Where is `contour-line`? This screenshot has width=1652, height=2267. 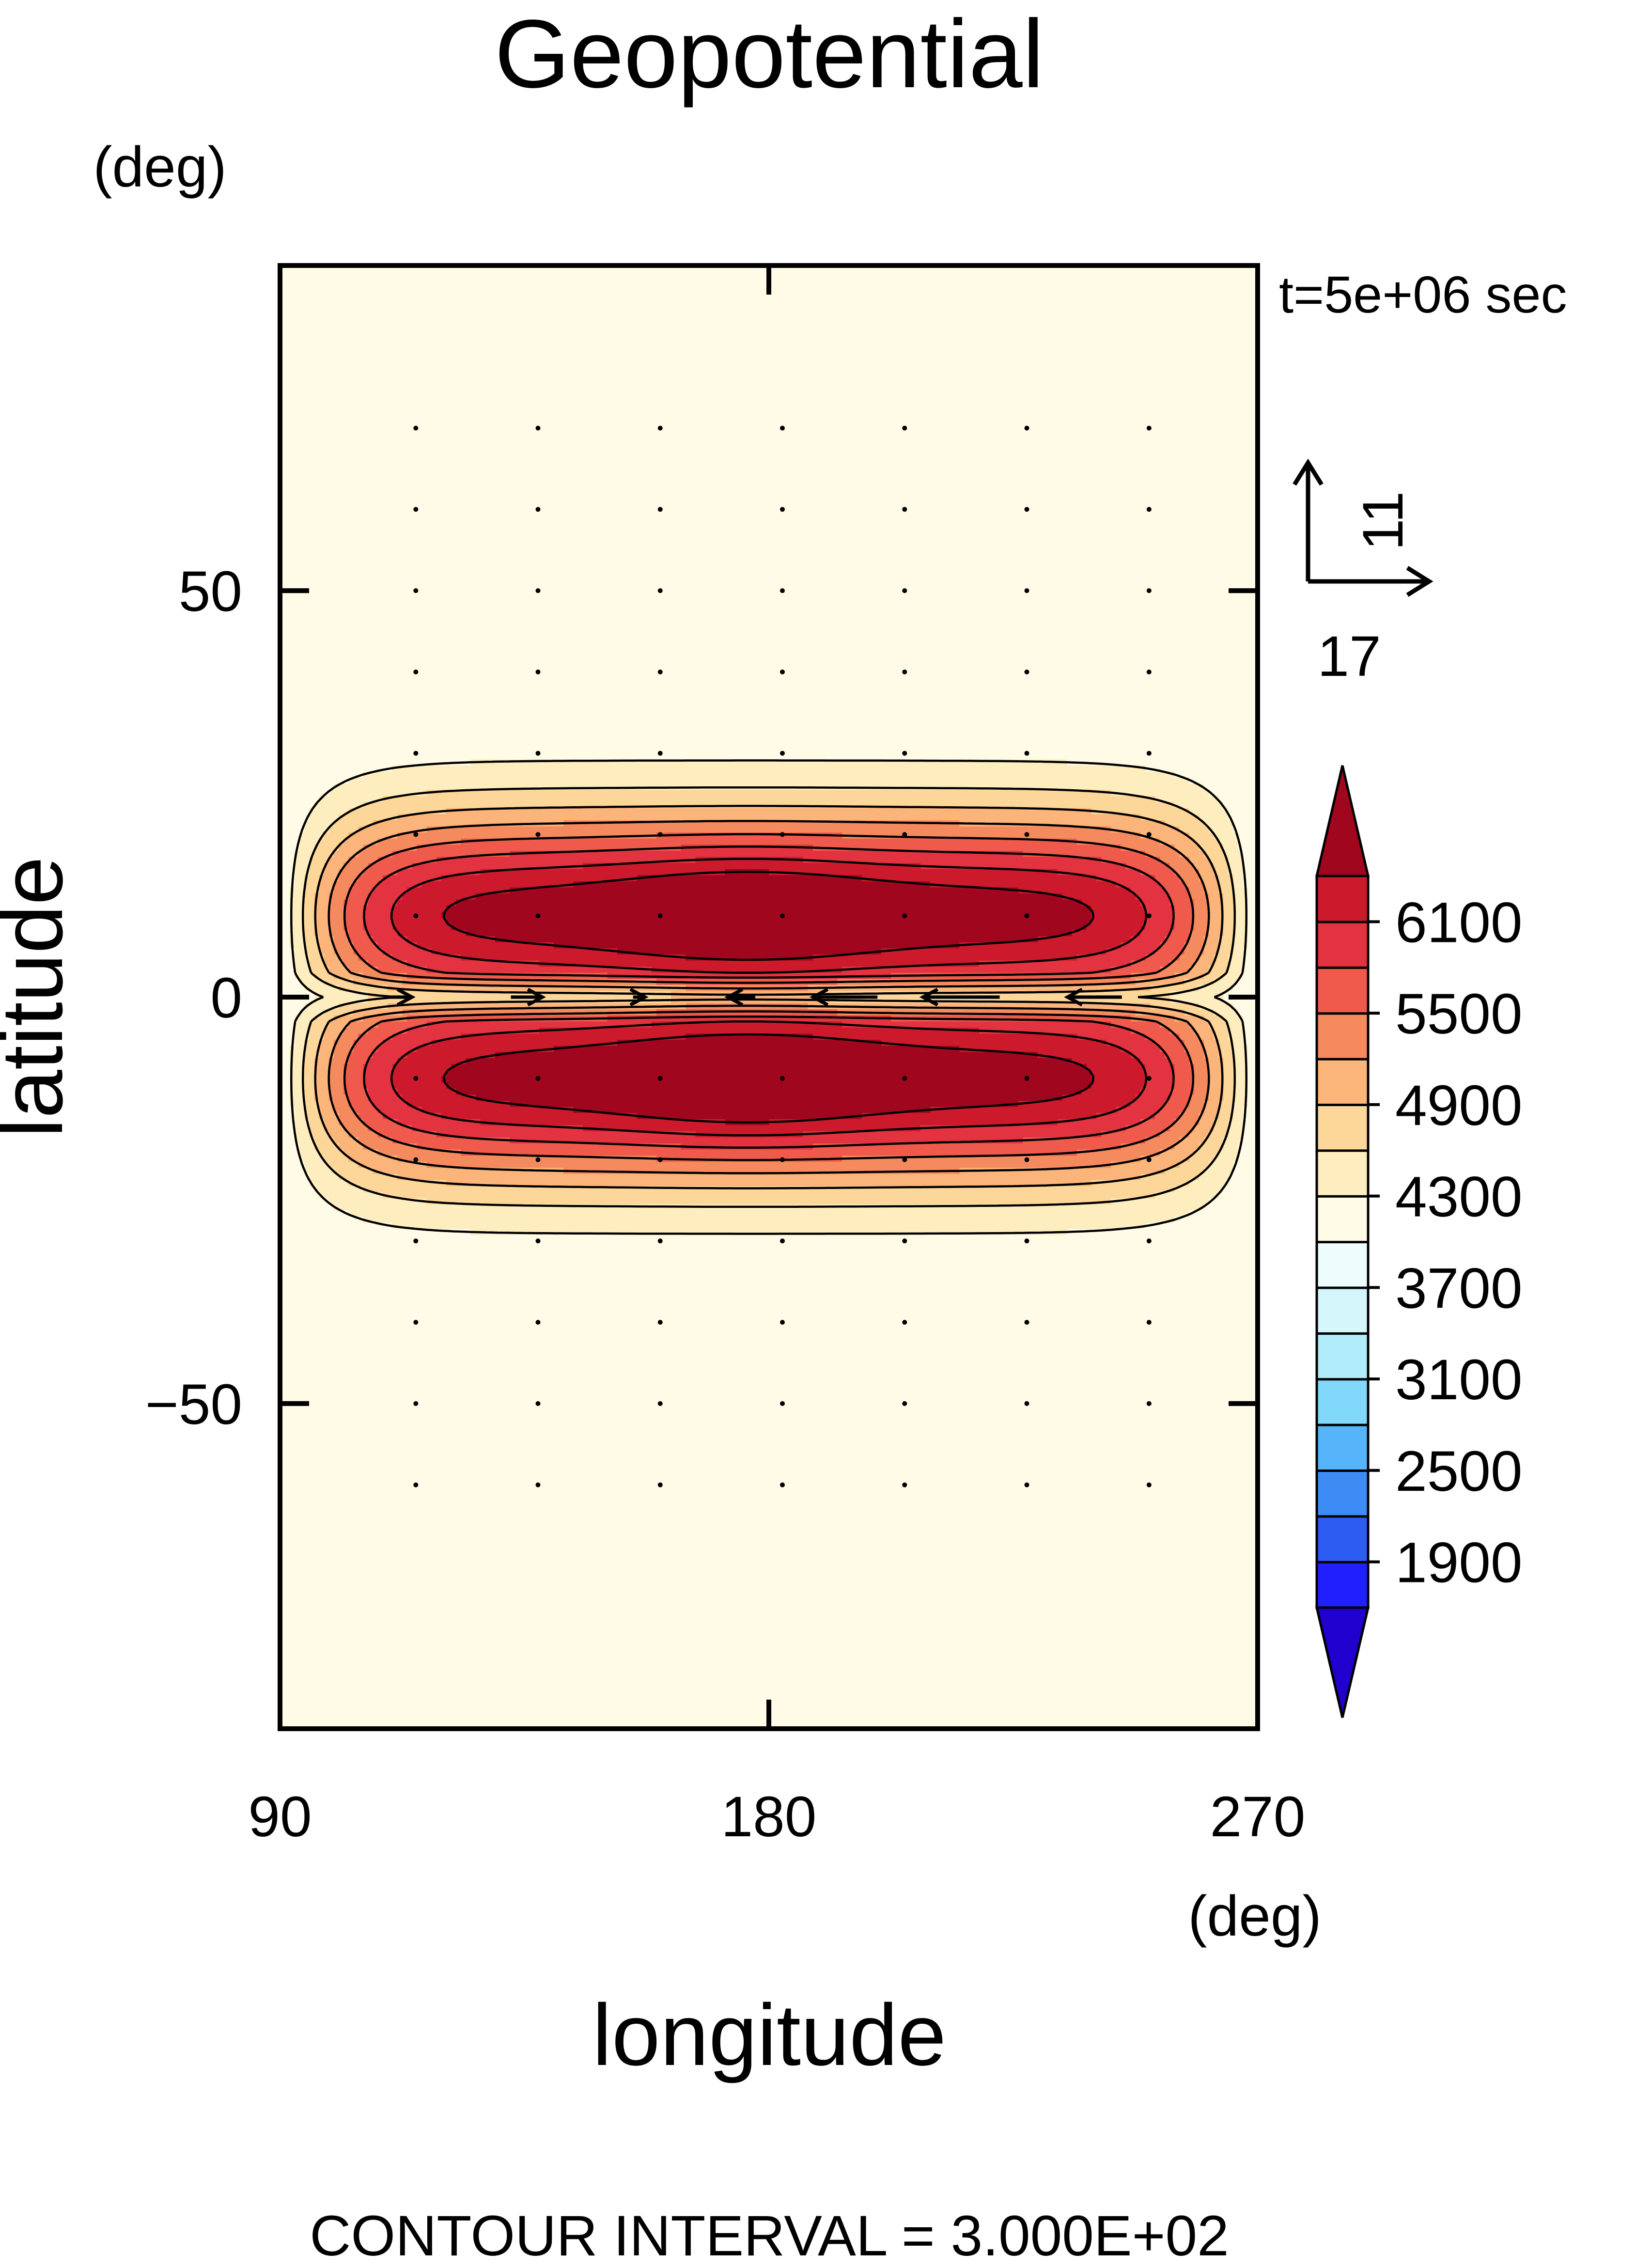 contour-line is located at coordinates (769, 997).